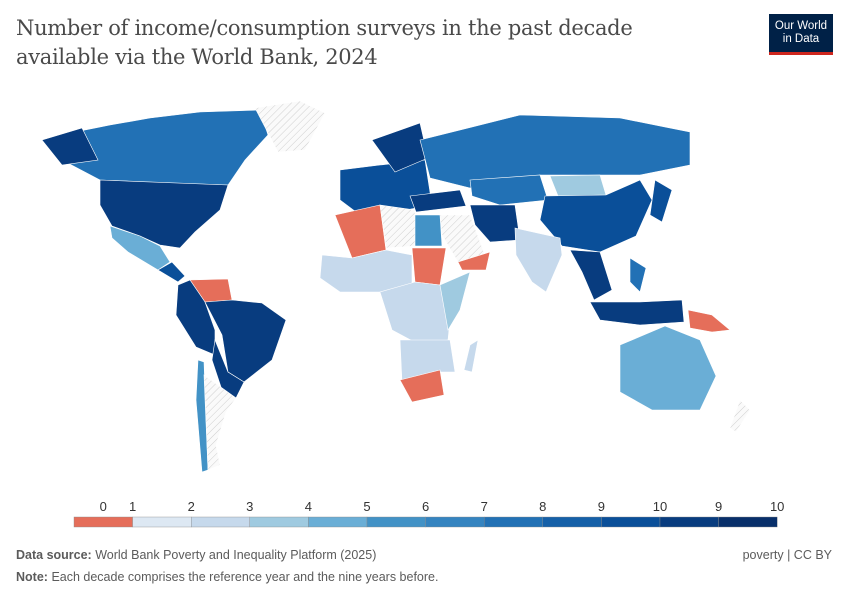 The width and height of the screenshot is (850, 600). I want to click on region-philippines, so click(638, 275).